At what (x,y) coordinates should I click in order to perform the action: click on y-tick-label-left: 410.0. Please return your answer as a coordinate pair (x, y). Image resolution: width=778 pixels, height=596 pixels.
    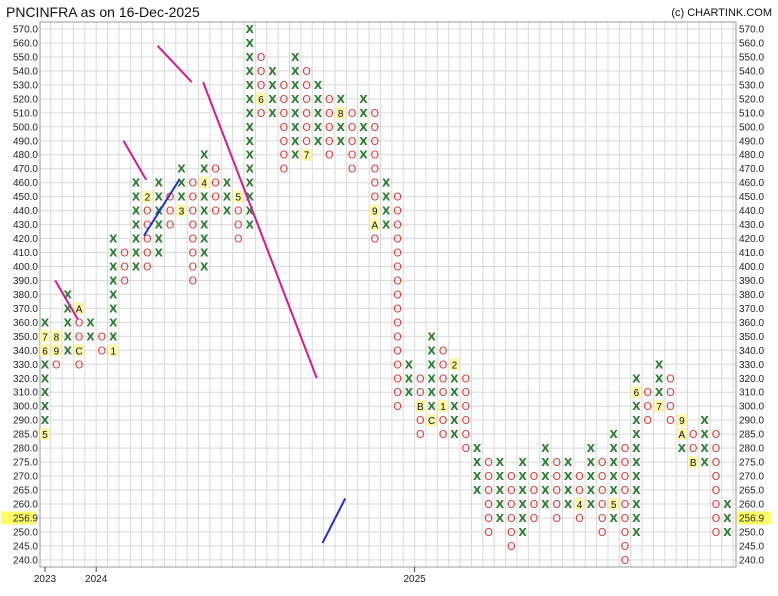
    Looking at the image, I should click on (25, 253).